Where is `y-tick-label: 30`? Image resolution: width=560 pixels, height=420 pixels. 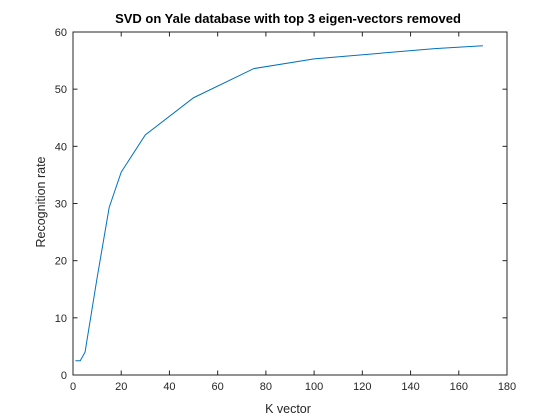
y-tick-label: 30 is located at coordinates (61, 205).